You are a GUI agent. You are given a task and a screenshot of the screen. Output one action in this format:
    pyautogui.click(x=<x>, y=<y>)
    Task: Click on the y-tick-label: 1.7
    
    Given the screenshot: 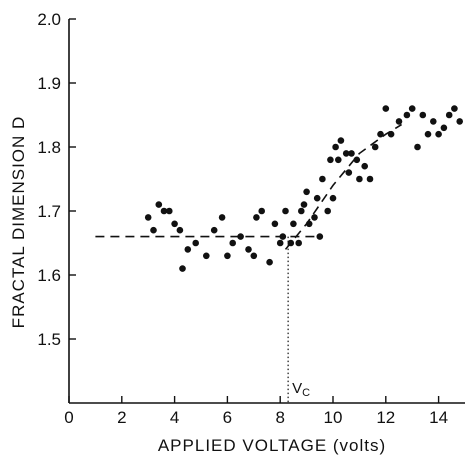 What is the action you would take?
    pyautogui.click(x=49, y=211)
    